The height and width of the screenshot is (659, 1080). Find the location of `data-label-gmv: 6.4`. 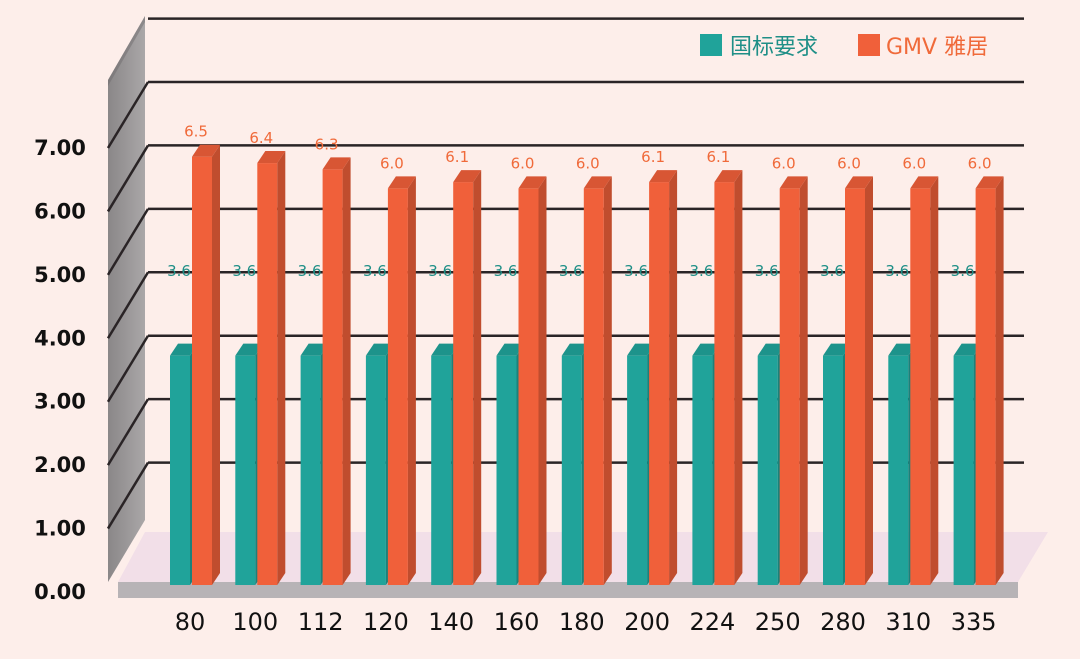

data-label-gmv: 6.4 is located at coordinates (261, 138).